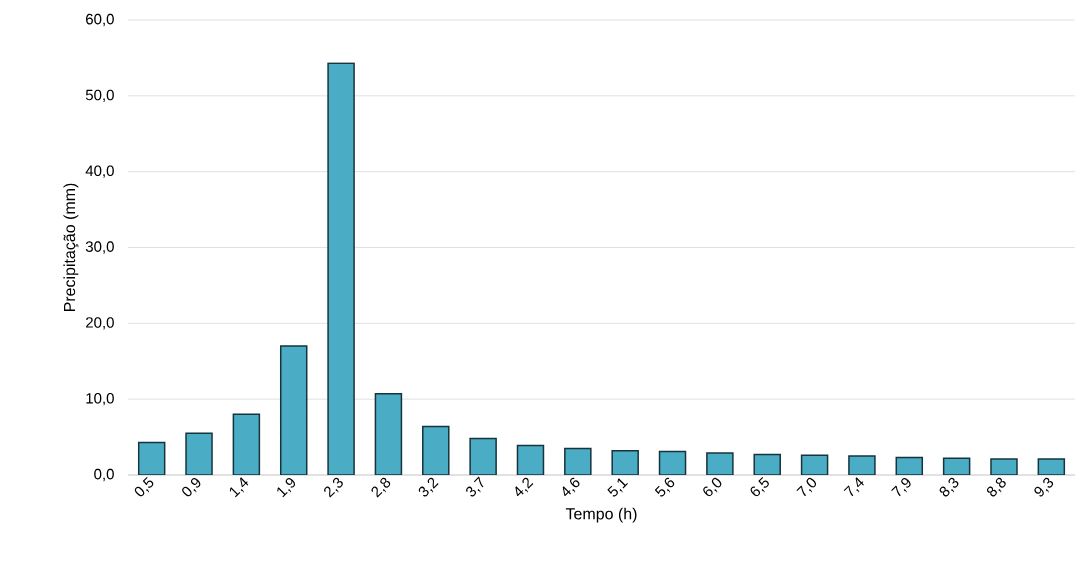 The width and height of the screenshot is (1081, 573). I want to click on y-tick-label: 0,0, so click(104, 475).